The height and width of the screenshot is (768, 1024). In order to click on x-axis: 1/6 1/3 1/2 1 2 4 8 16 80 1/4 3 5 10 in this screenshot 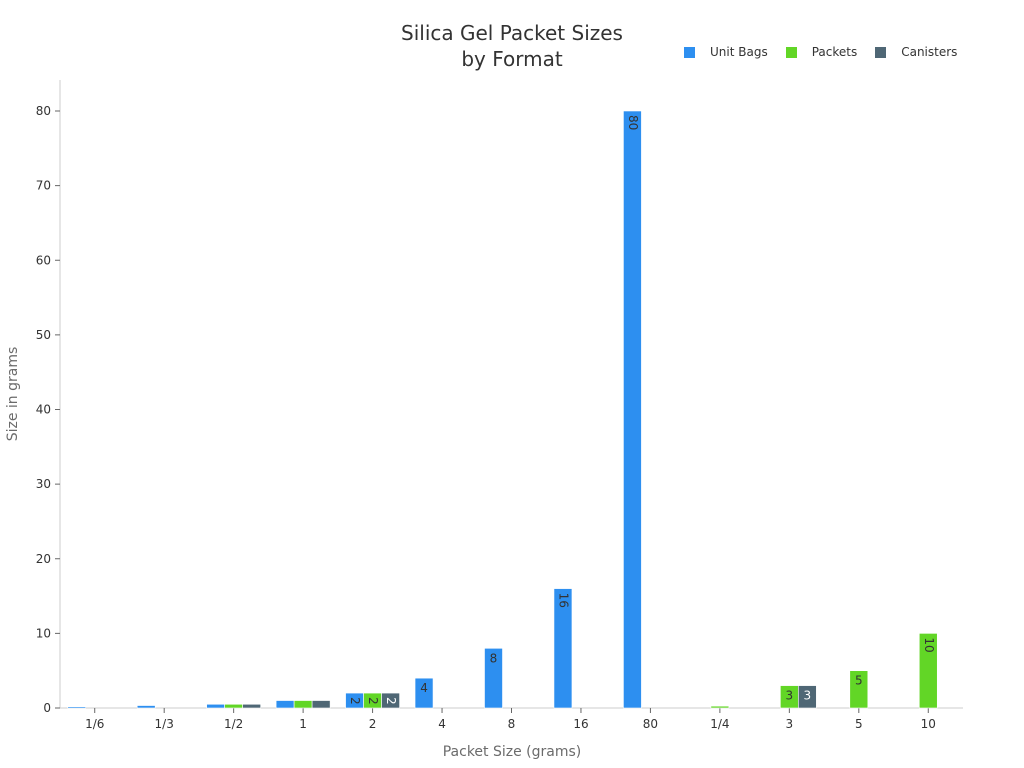, I will do `click(511, 719)`.